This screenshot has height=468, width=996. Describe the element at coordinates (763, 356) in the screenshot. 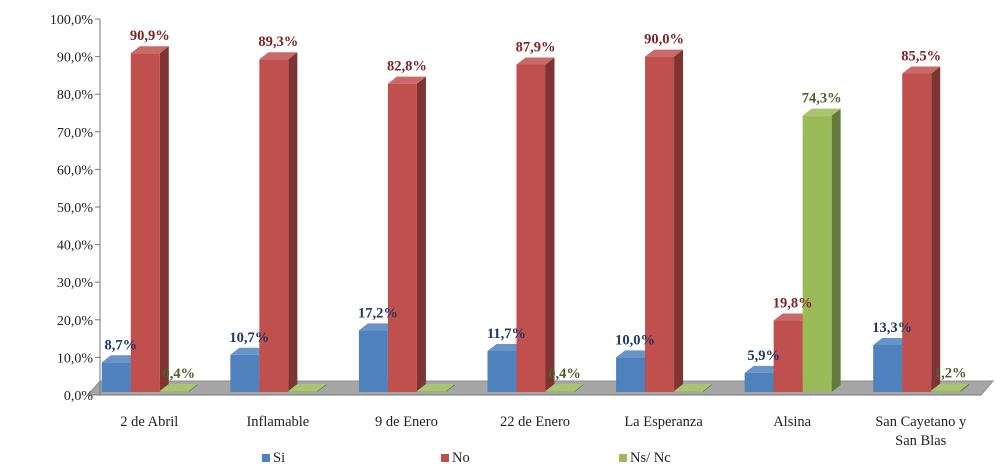

I see `data-label: 5,9%` at that location.